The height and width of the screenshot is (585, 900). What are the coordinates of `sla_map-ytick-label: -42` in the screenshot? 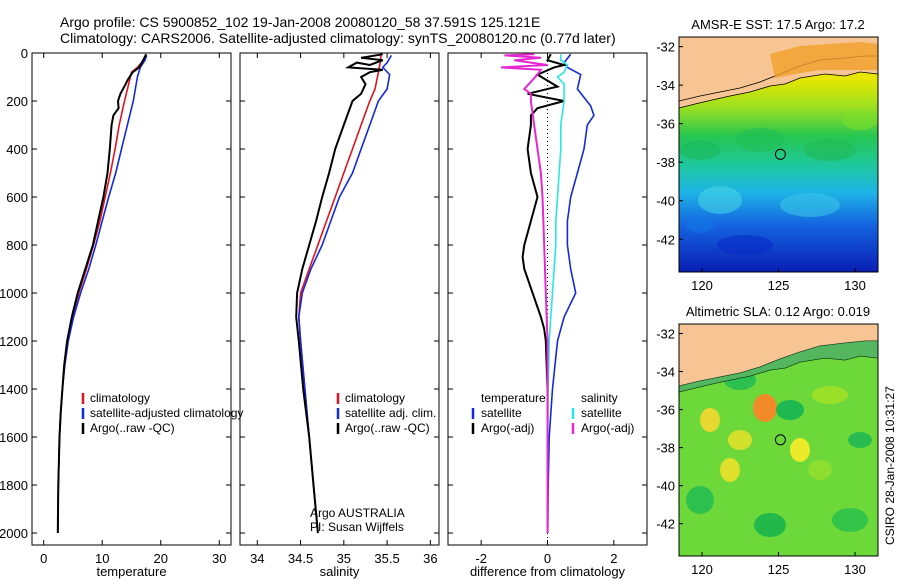 It's located at (665, 524).